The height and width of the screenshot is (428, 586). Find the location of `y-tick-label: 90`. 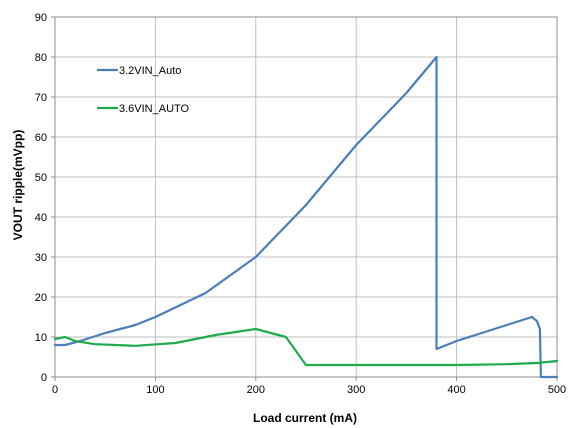

y-tick-label: 90 is located at coordinates (41, 18).